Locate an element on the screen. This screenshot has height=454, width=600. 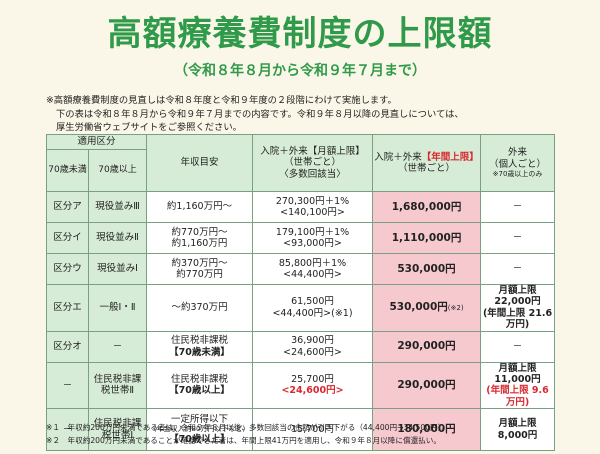
cell-o70: 現役並みⅠ is located at coordinates (117, 269).